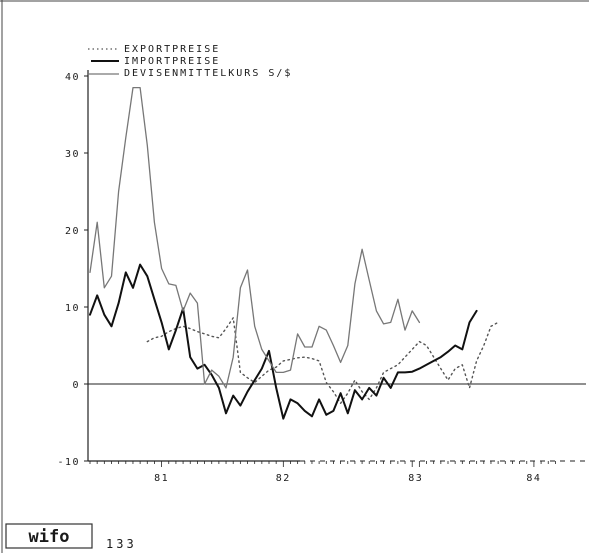  Describe the element at coordinates (72, 231) in the screenshot. I see `y-tick-label: 20` at that location.